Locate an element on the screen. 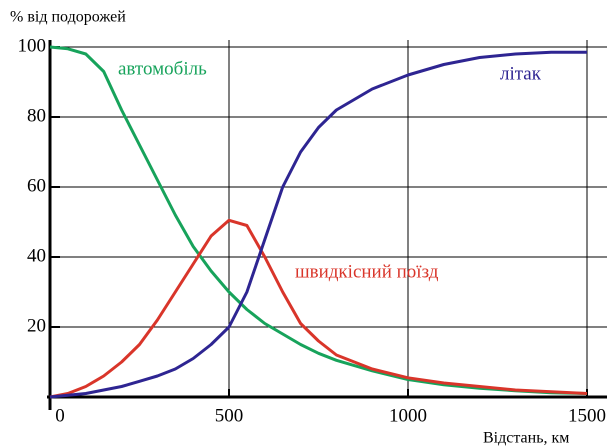 This screenshot has width=607, height=448. y-tick-label: 20 is located at coordinates (36, 325).